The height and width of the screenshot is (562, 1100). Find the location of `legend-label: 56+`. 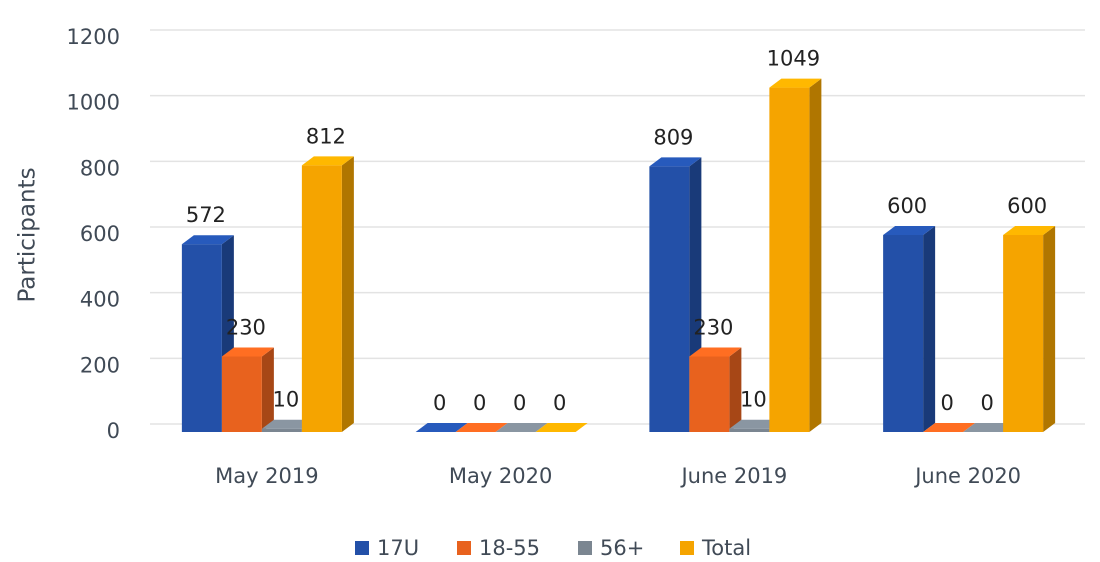

legend-label: 56+ is located at coordinates (622, 548).